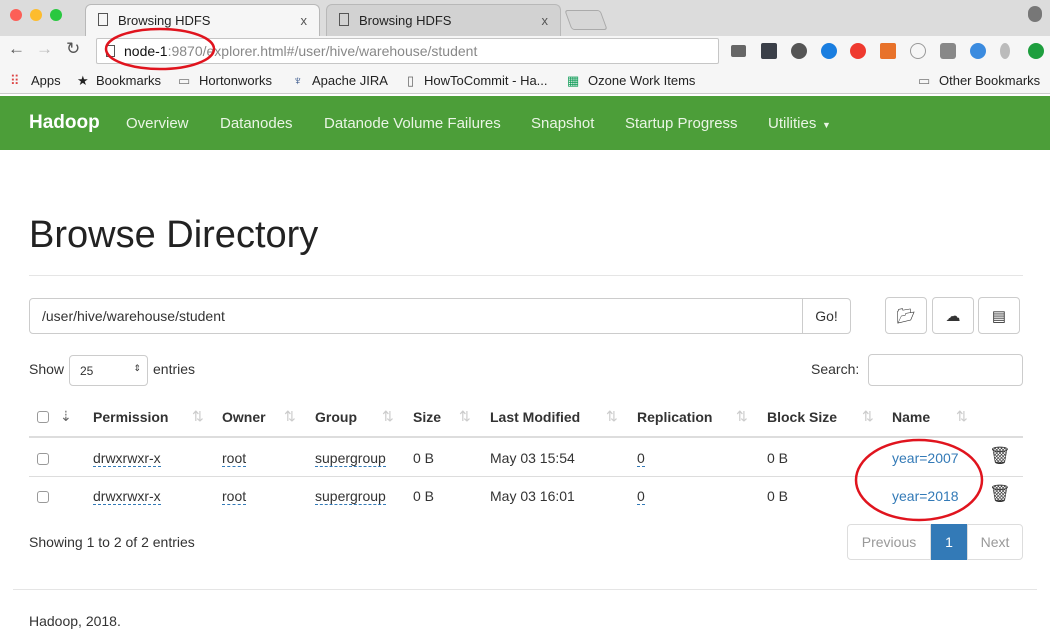  I want to click on directory-path-input: /user/hive/warehouse/student, so click(416, 316).